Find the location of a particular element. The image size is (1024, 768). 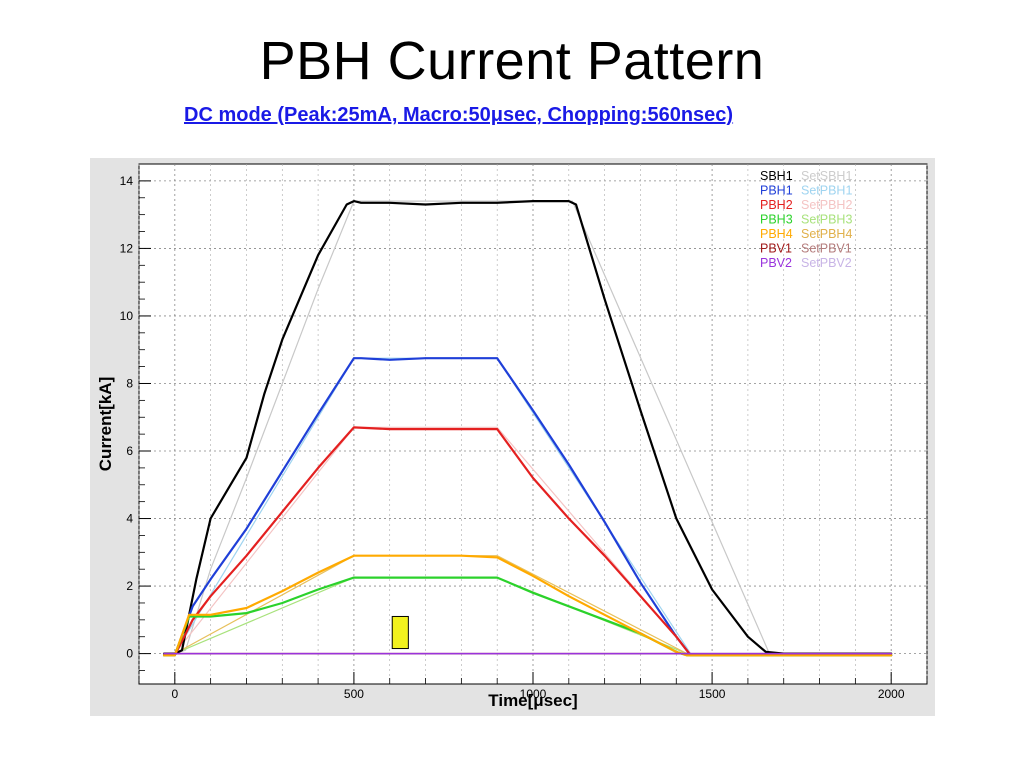

legend-label-setpbh4: SetPBH4 is located at coordinates (826, 234).